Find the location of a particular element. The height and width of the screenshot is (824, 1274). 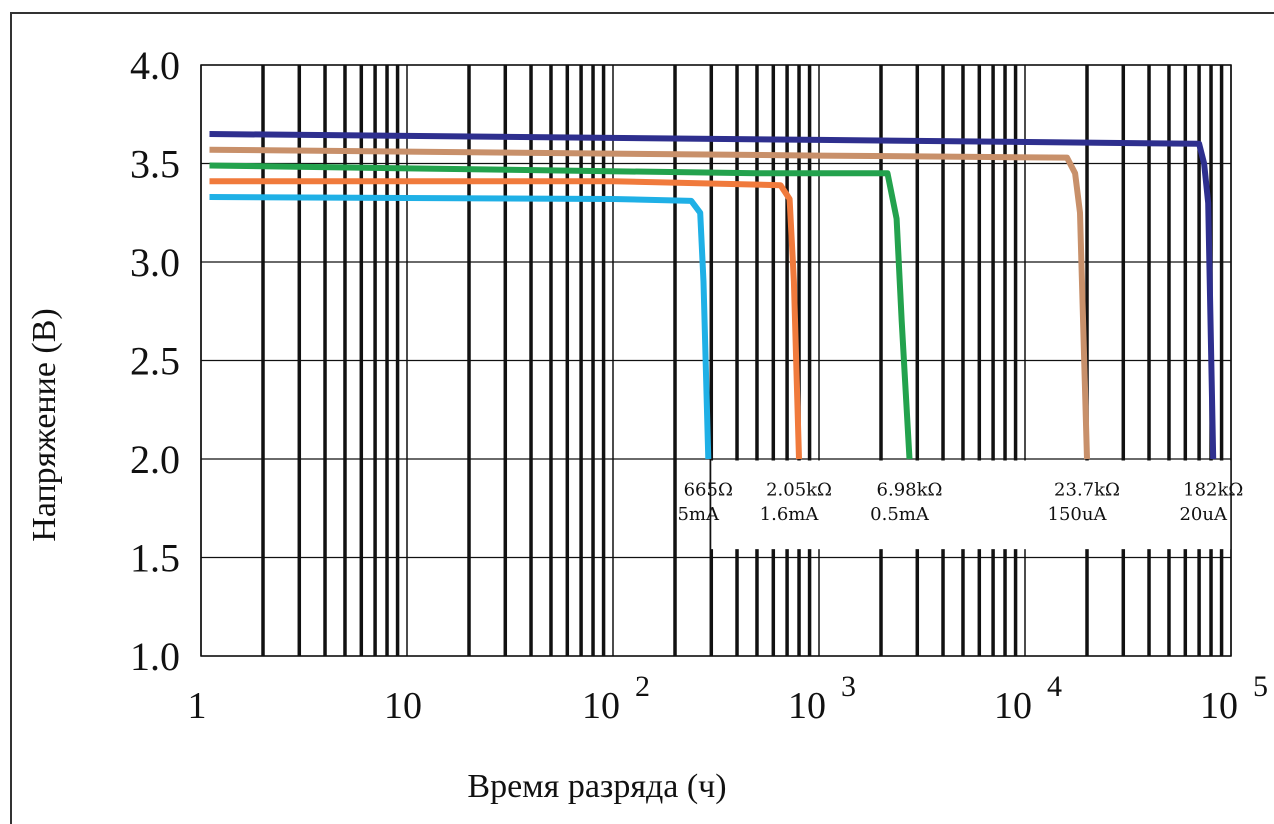

y-tick-label: 2.5 is located at coordinates (155, 361).